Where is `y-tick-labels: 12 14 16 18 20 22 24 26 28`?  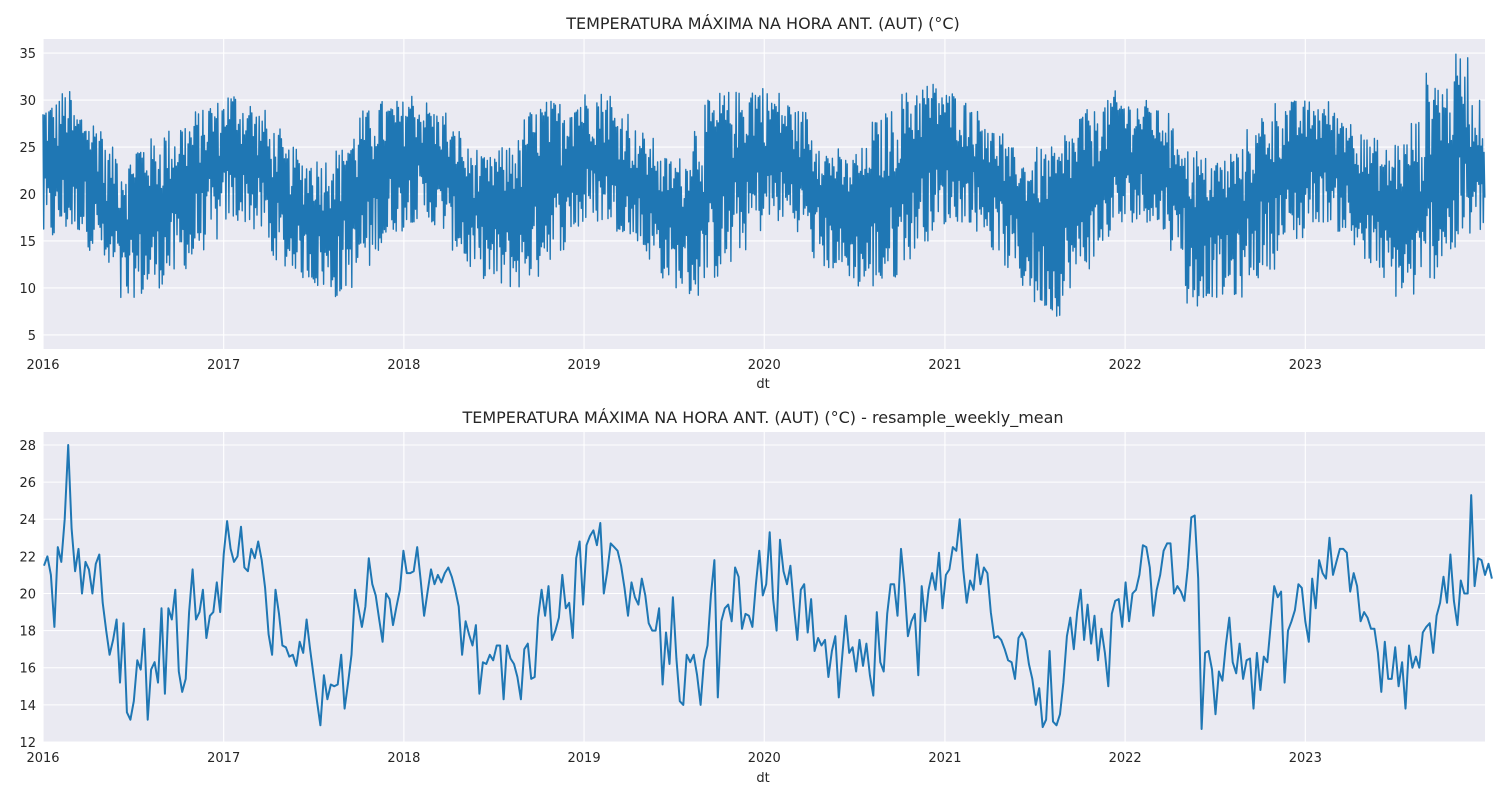 y-tick-labels: 12 14 16 18 20 22 24 26 28 is located at coordinates (27, 595).